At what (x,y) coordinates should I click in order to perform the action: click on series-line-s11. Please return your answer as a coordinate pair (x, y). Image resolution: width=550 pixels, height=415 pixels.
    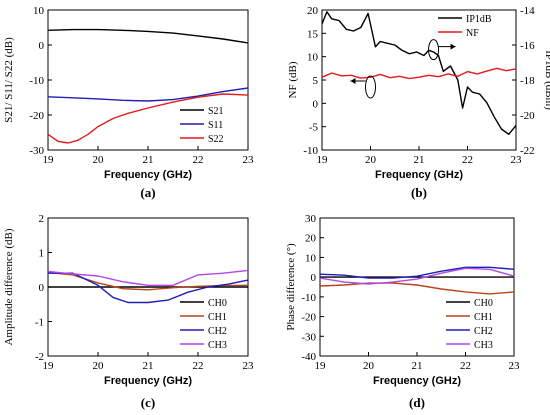
    Looking at the image, I should click on (148, 94).